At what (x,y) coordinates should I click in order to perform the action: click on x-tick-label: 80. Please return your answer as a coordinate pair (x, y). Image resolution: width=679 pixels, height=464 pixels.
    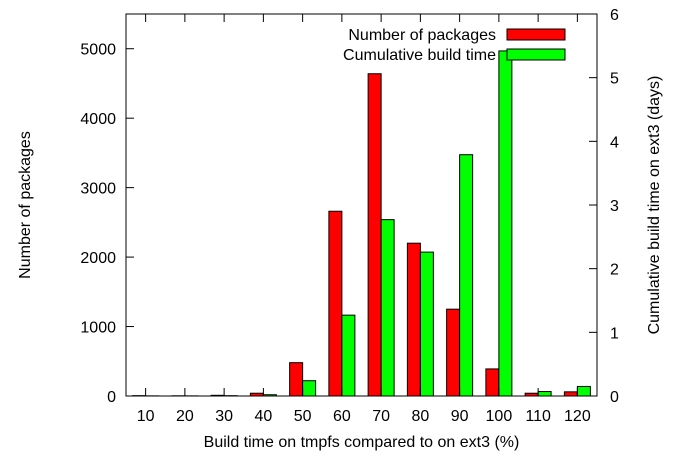
    Looking at the image, I should click on (420, 416).